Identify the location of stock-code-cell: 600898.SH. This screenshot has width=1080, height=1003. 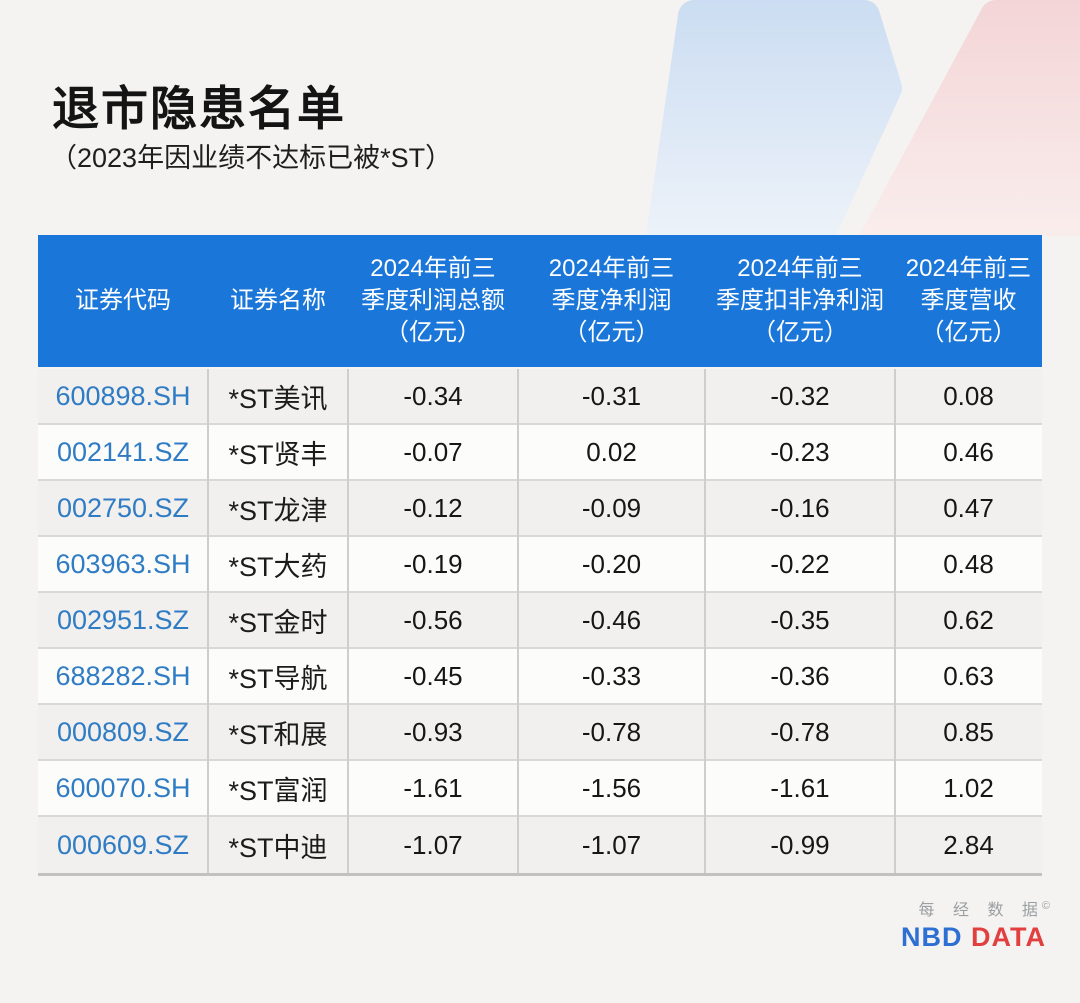
(123, 395).